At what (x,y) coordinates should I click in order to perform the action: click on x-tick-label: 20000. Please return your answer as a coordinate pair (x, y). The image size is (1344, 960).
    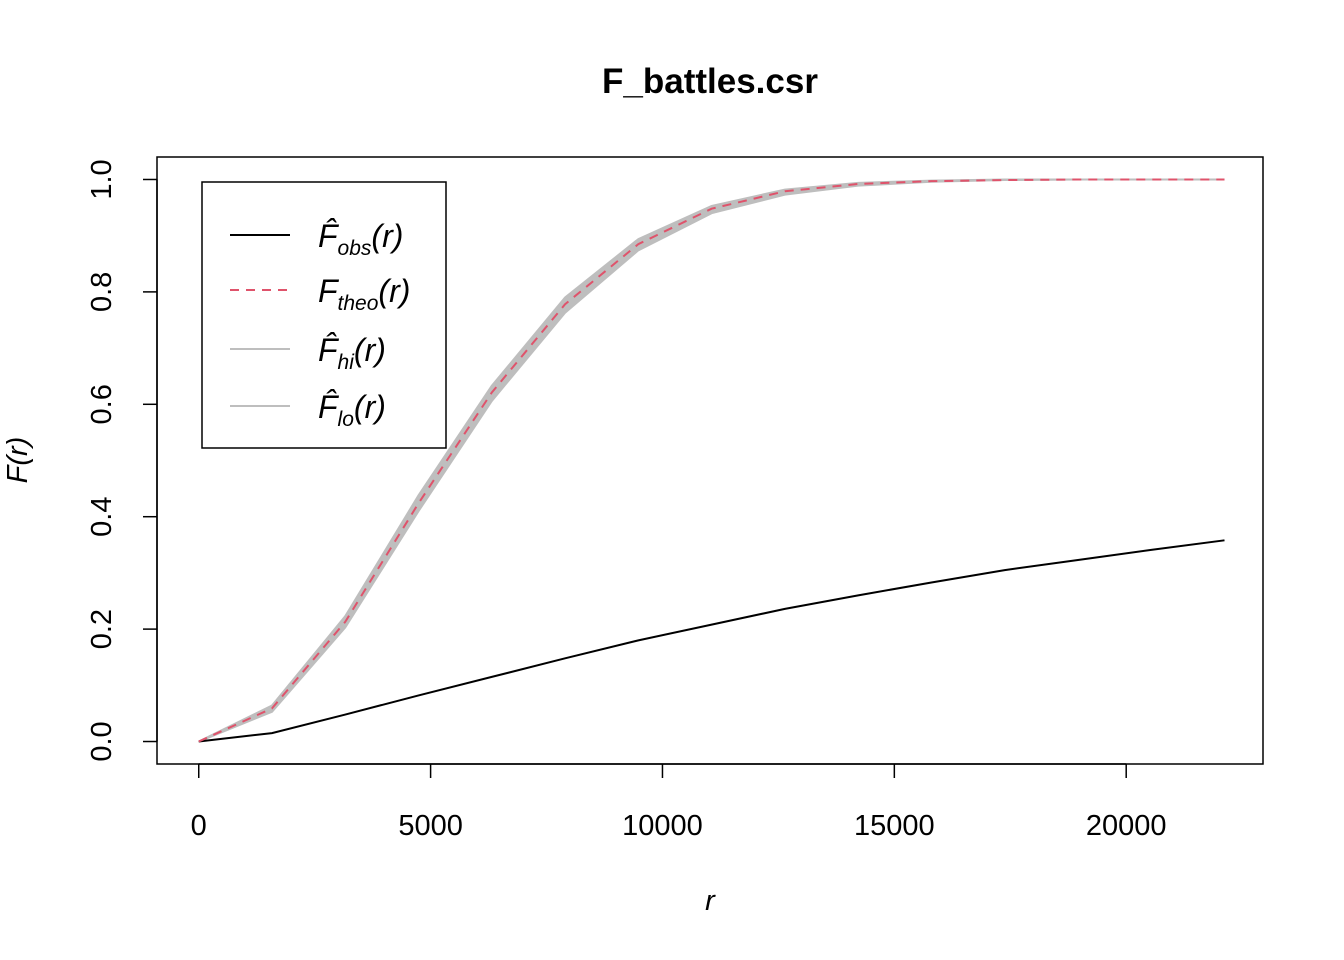
    Looking at the image, I should click on (1126, 826).